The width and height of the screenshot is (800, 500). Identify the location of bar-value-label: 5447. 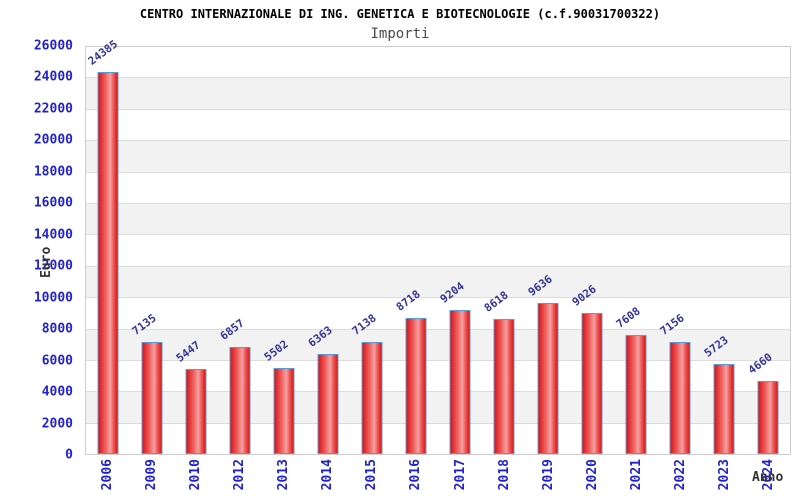
(188, 351).